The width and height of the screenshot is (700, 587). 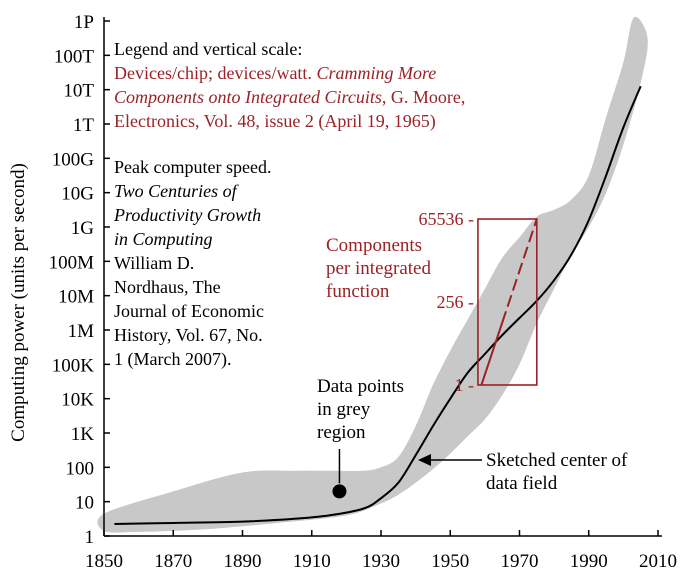 I want to click on y-tick-label: 1T, so click(x=84, y=125).